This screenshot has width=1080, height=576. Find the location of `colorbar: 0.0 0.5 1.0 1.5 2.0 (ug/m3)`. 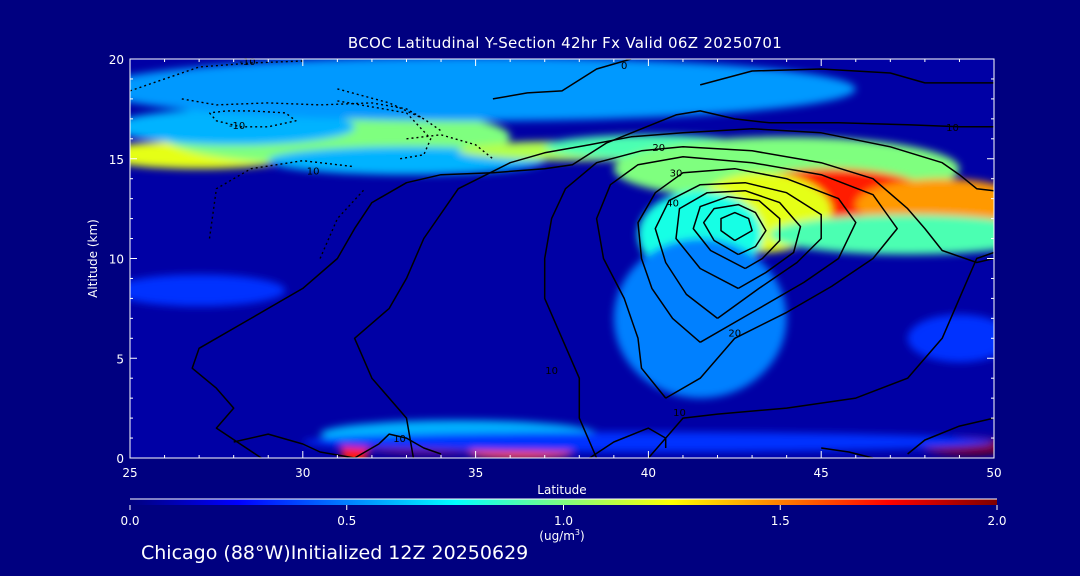

colorbar: 0.0 0.5 1.0 1.5 2.0 (ug/m3) is located at coordinates (563, 520).